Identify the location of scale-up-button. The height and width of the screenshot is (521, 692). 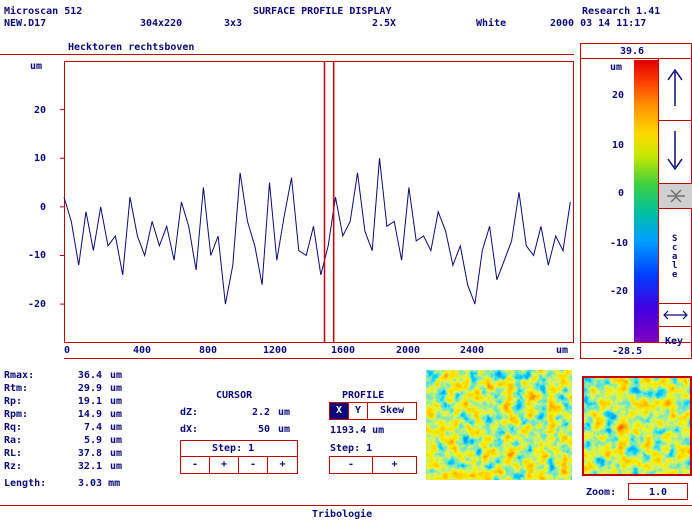
(675, 89).